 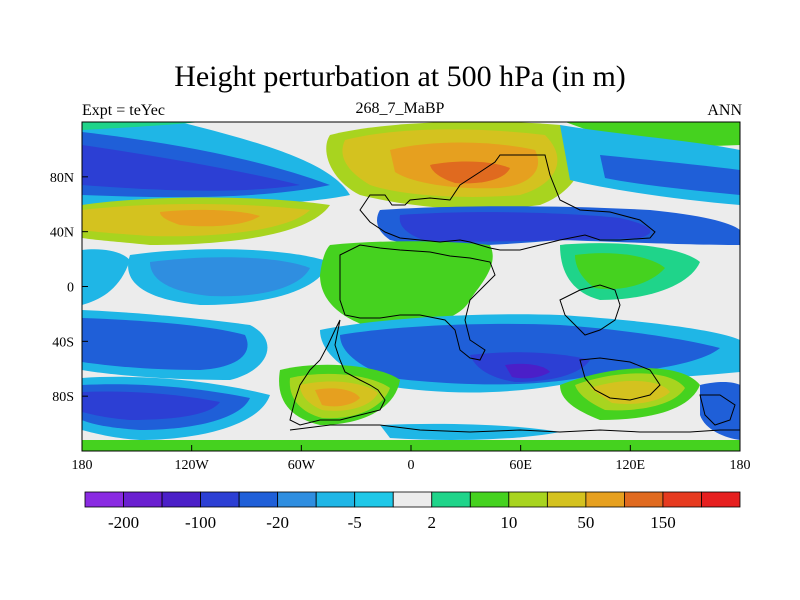 What do you see at coordinates (400, 76) in the screenshot?
I see `chart-title: Height perturbation at 500 hPa (in m)` at bounding box center [400, 76].